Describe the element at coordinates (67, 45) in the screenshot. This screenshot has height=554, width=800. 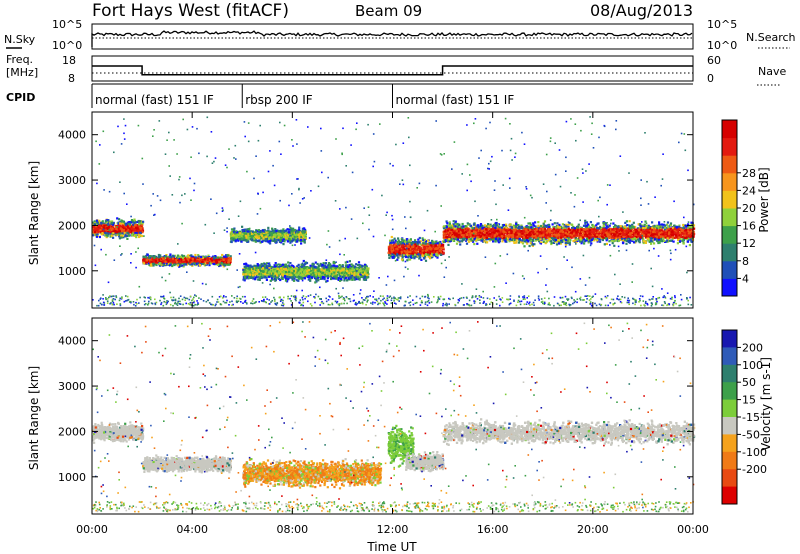
I see `noise-left-tick-bottom: 10^0` at that location.